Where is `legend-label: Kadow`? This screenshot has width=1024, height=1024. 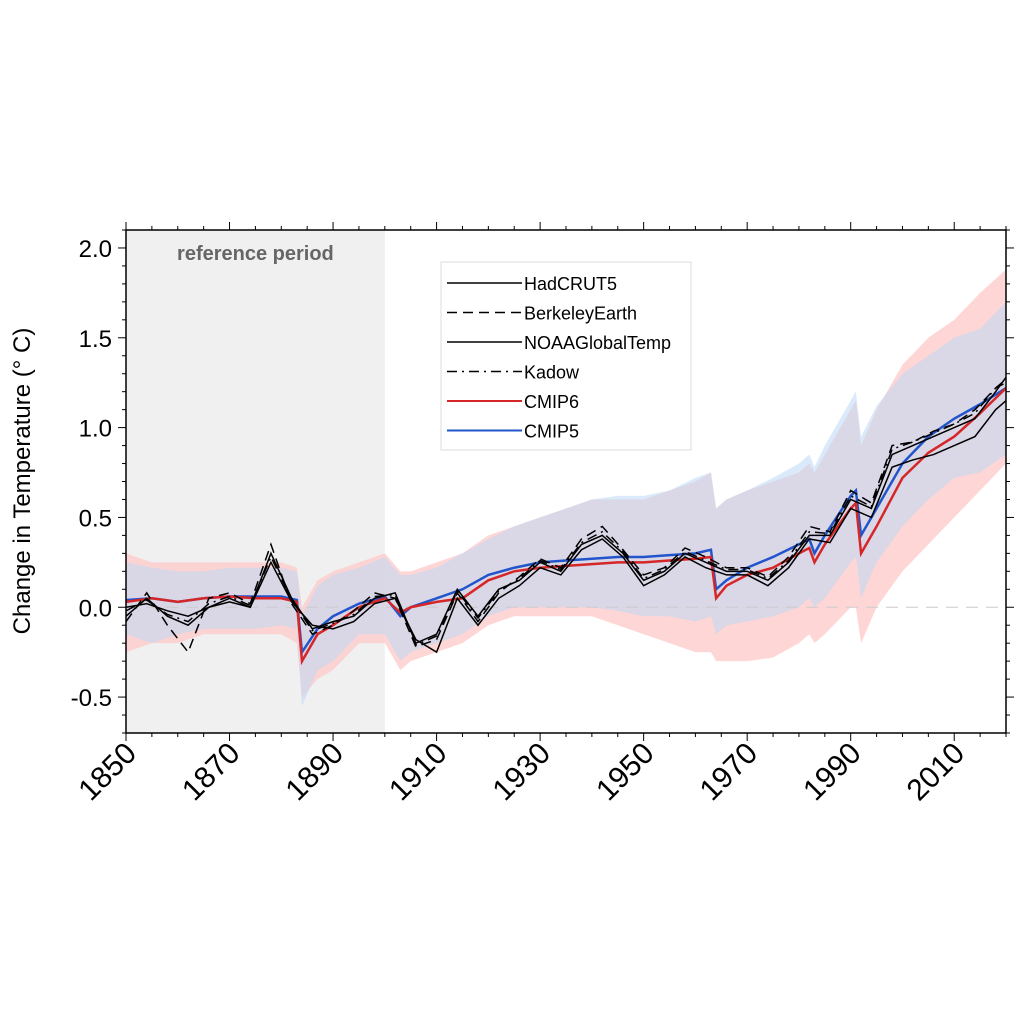
legend-label: Kadow is located at coordinates (552, 373).